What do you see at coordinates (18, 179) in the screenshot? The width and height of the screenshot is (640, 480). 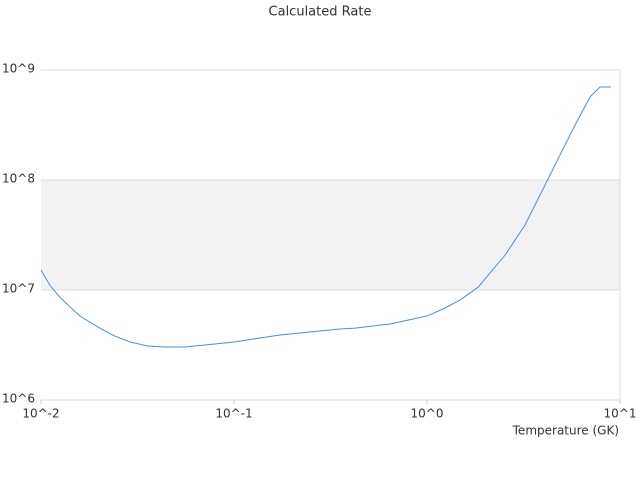 I see `y-tick-label: 10^8` at bounding box center [18, 179].